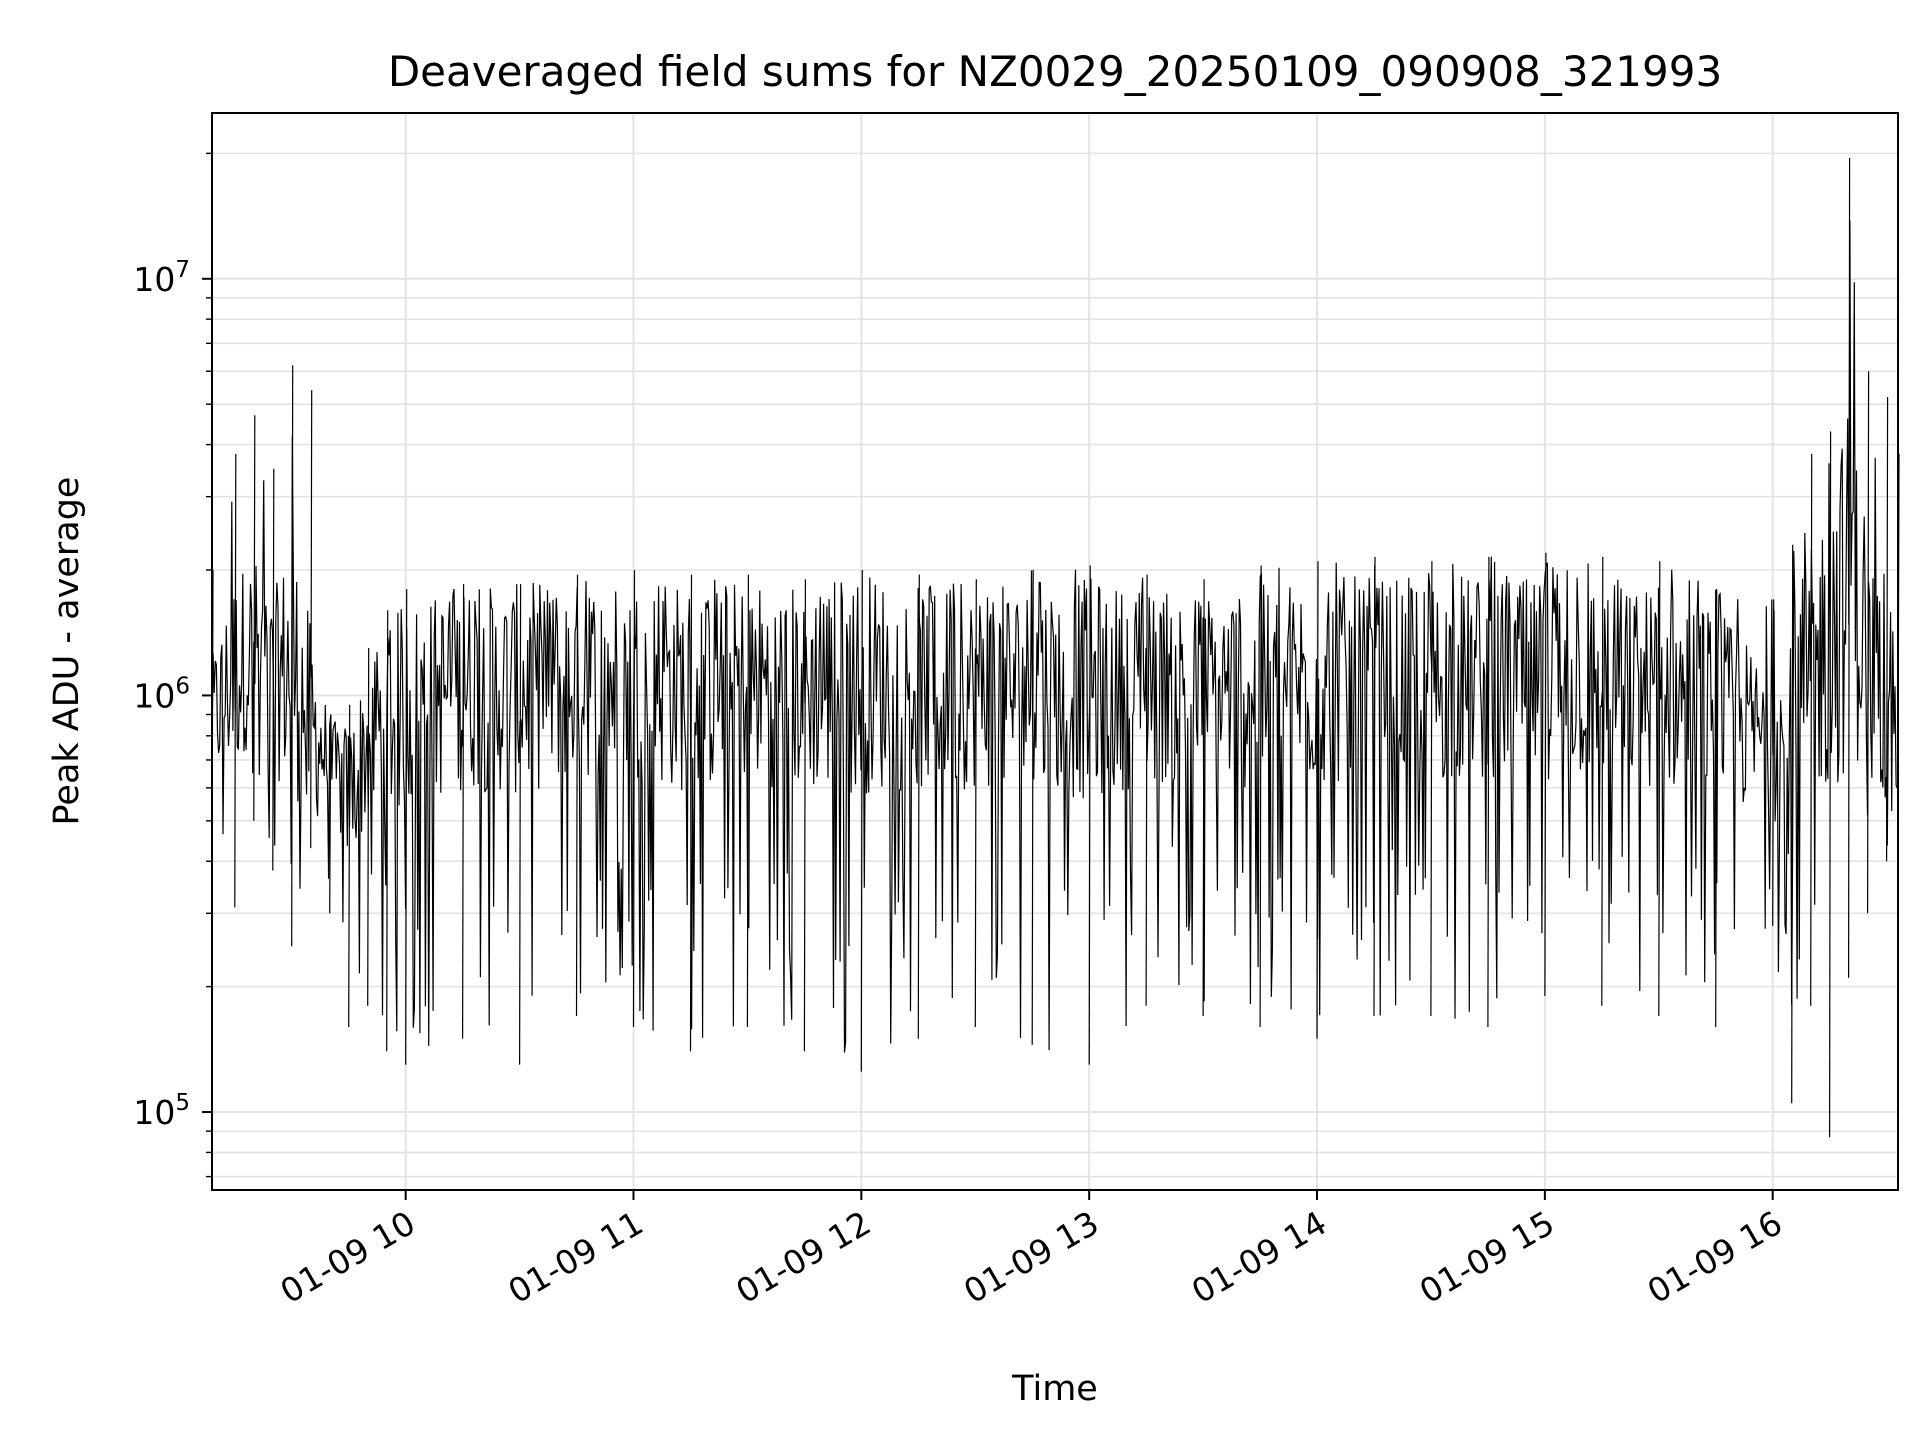 This screenshot has height=1445, width=1920. Describe the element at coordinates (161, 278) in the screenshot. I see `y-tick-label: 107` at that location.